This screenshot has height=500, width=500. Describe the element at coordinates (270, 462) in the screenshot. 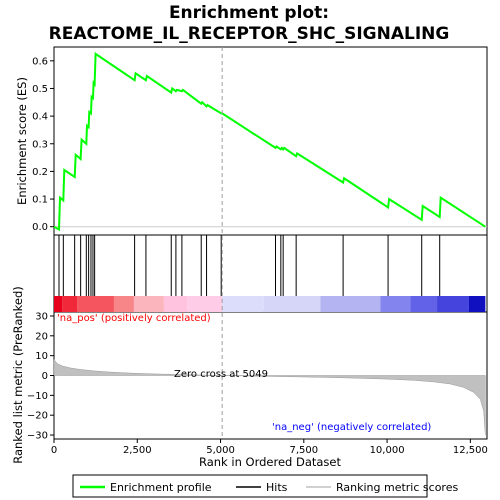

I see `x-axis-label: Rank in Ordered Dataset` at that location.